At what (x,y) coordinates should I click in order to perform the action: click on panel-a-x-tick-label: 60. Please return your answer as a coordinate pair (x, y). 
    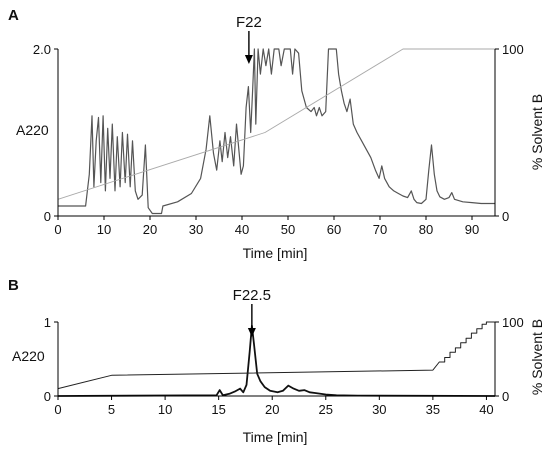
    Looking at the image, I should click on (334, 229).